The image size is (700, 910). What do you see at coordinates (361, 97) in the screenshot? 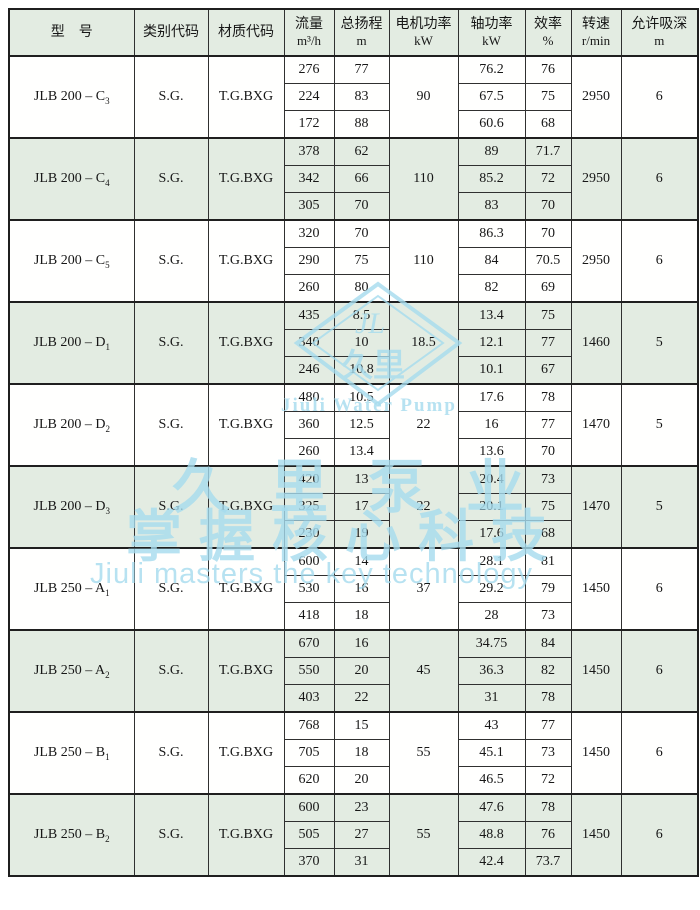
I see `head-cell: 83` at bounding box center [361, 97].